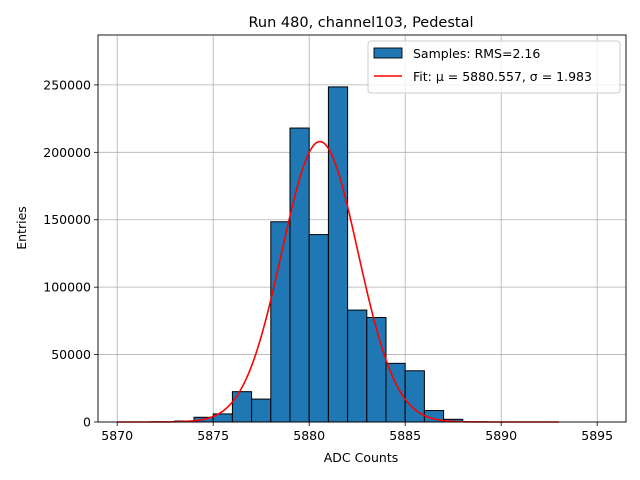  Describe the element at coordinates (357, 432) in the screenshot. I see `x-axis-ticks: 5870 5875 5880 5885 5890 5895` at that location.